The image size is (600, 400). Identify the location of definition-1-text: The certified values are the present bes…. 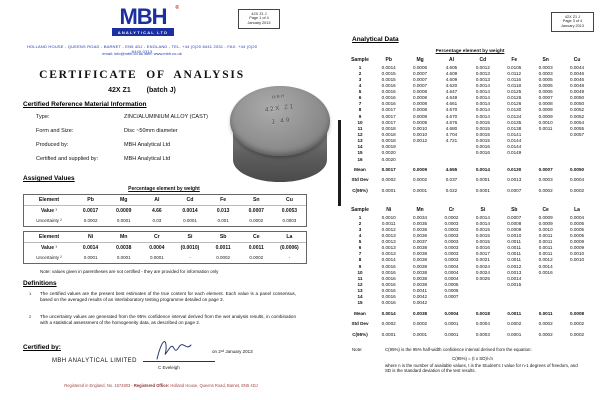
(168, 296).